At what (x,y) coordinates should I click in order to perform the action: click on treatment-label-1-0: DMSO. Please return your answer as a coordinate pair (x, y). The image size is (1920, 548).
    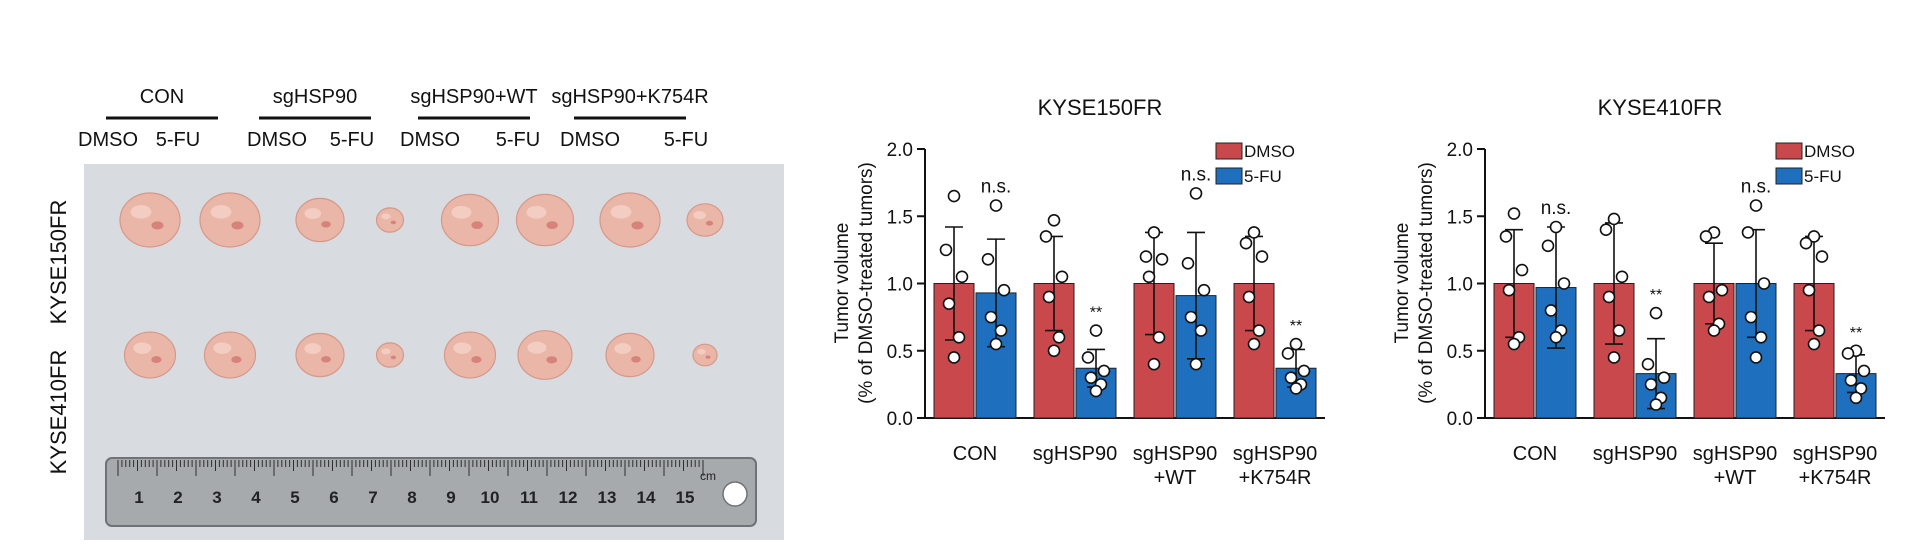
    Looking at the image, I should click on (277, 140).